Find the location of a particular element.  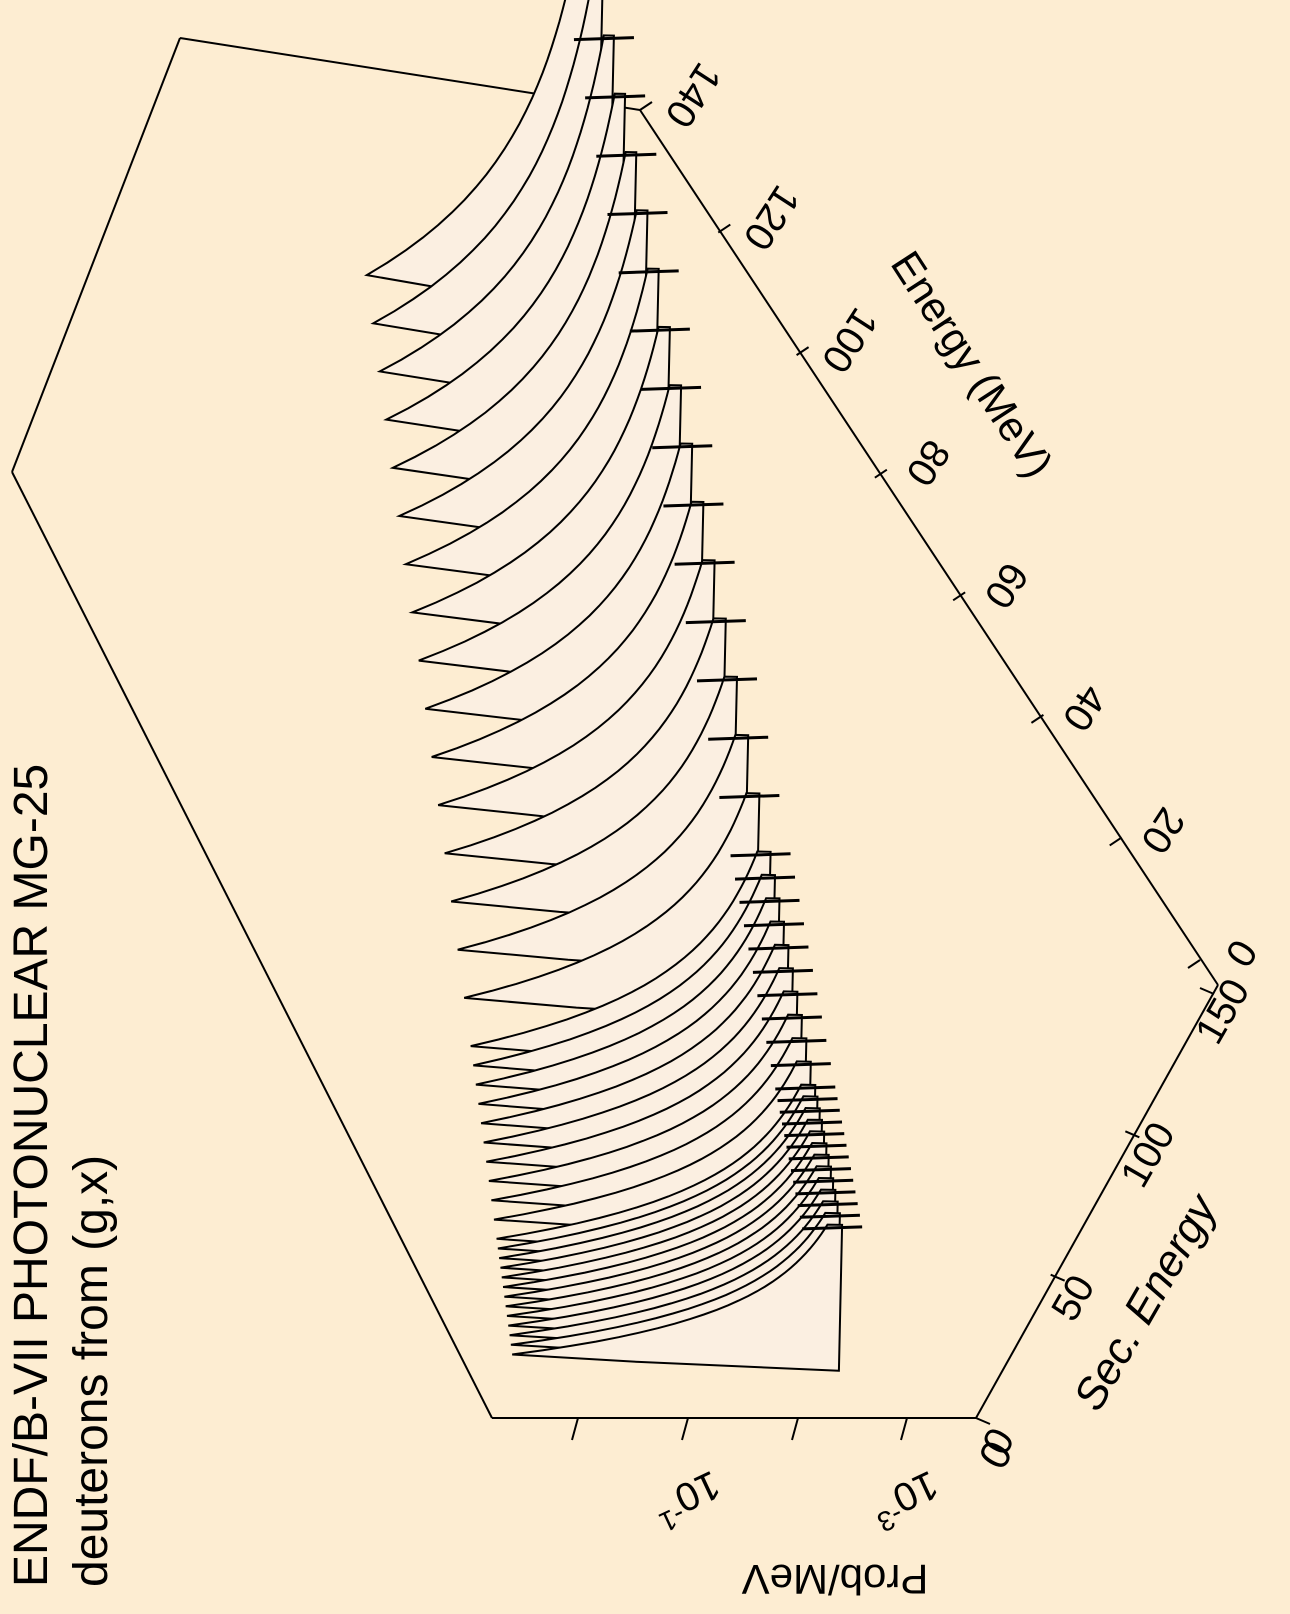

incident-energy-tick-label: 0 is located at coordinates (1240, 953).